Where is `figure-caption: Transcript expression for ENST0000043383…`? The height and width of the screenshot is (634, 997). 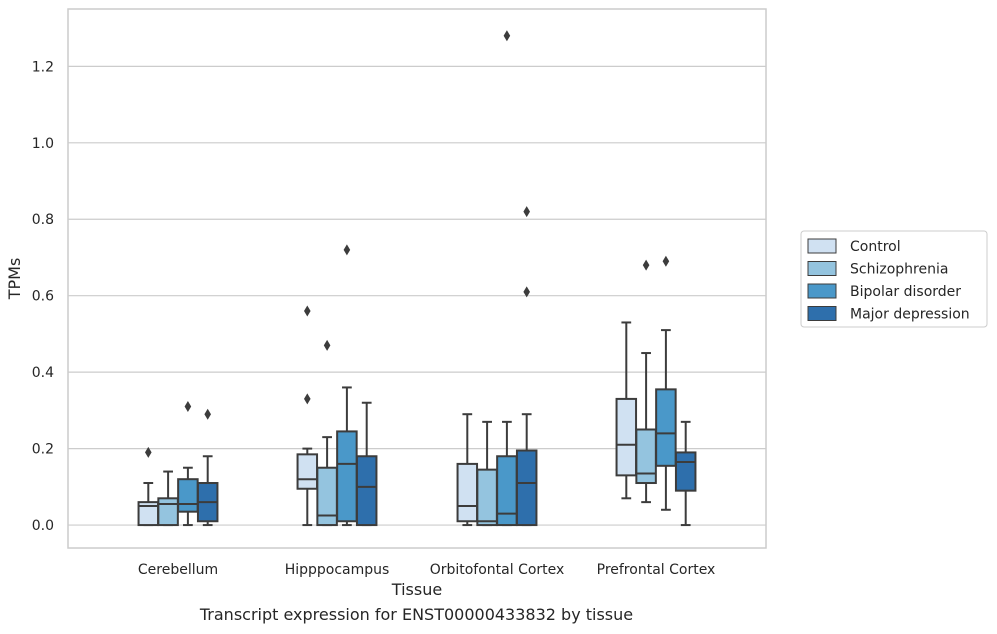
figure-caption: Transcript expression for ENST0000043383… is located at coordinates (416, 614).